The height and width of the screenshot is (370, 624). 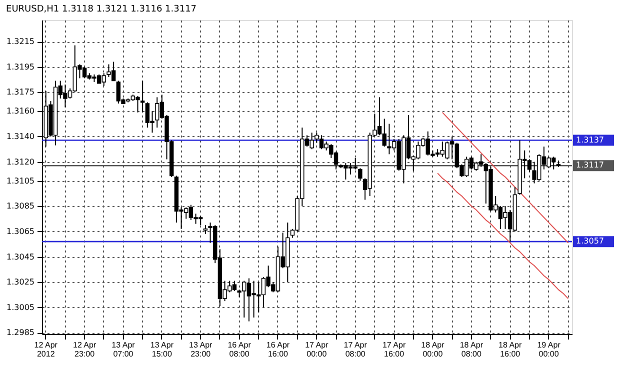 What do you see at coordinates (590, 165) in the screenshot?
I see `ref-line-label: 1.3117` at bounding box center [590, 165].